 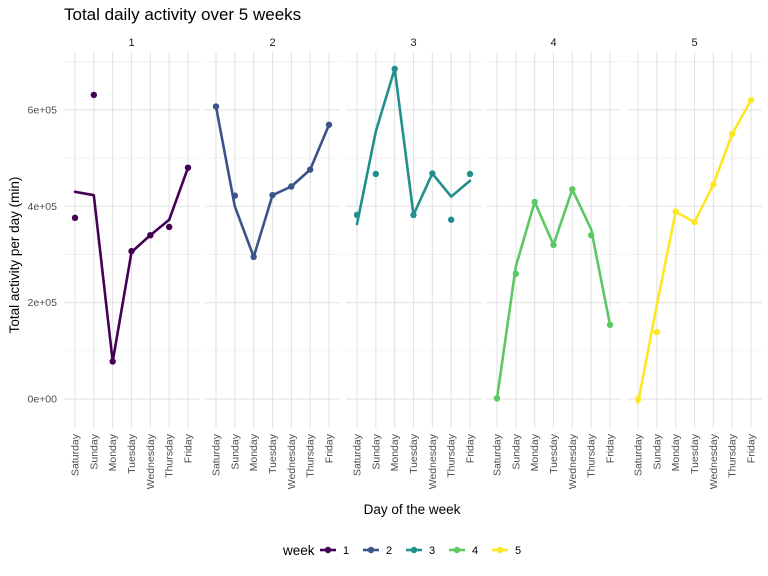 I want to click on y-tick-label: 2e+05, so click(x=43, y=303).